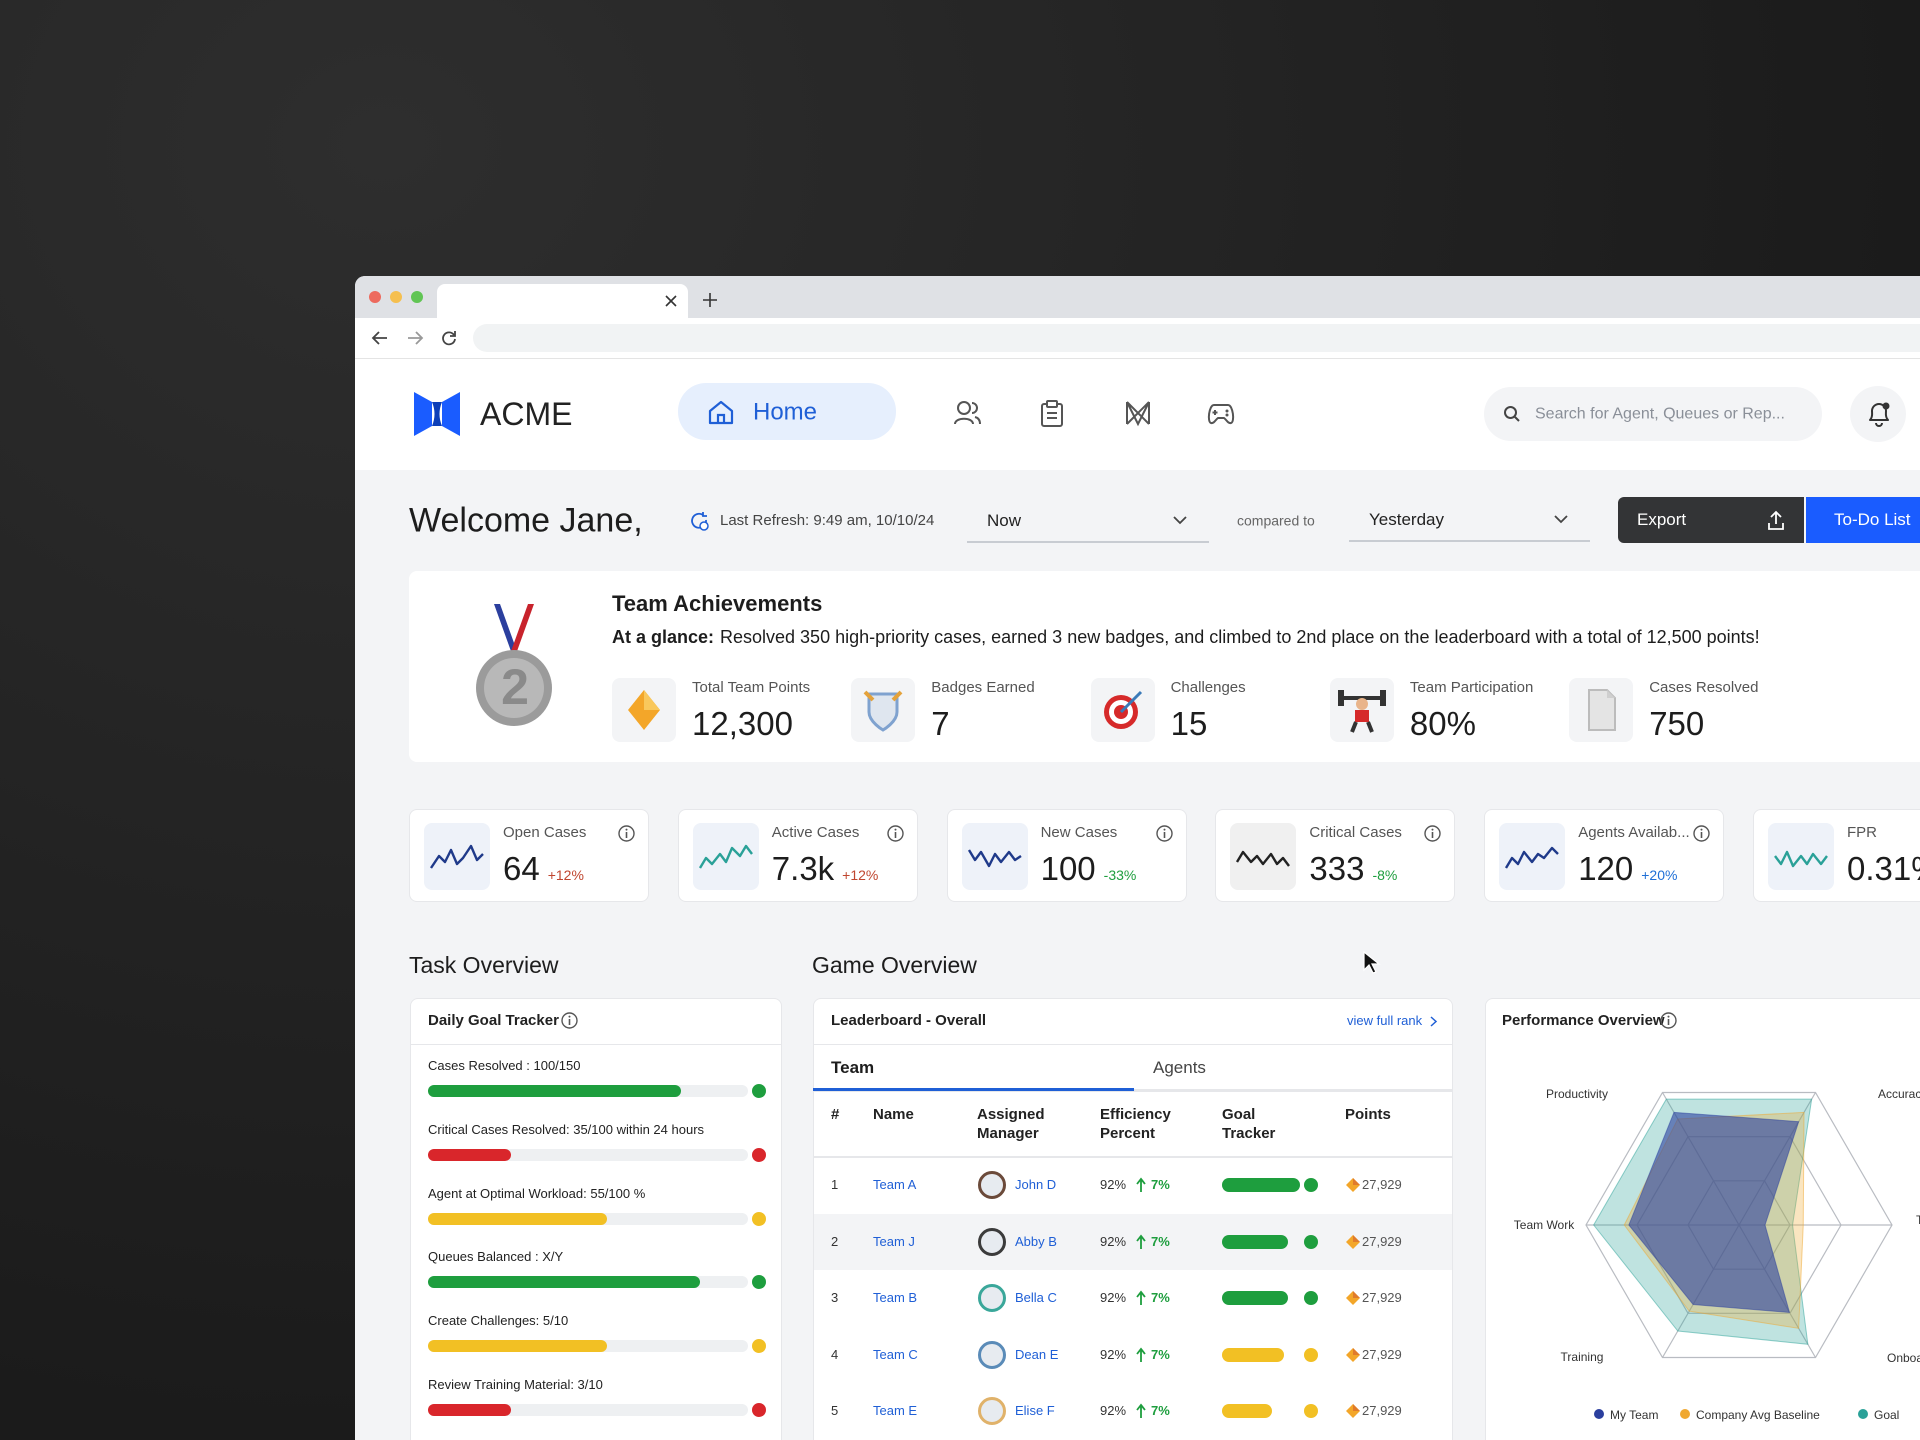  What do you see at coordinates (671, 301) in the screenshot?
I see `close-tab-icon` at bounding box center [671, 301].